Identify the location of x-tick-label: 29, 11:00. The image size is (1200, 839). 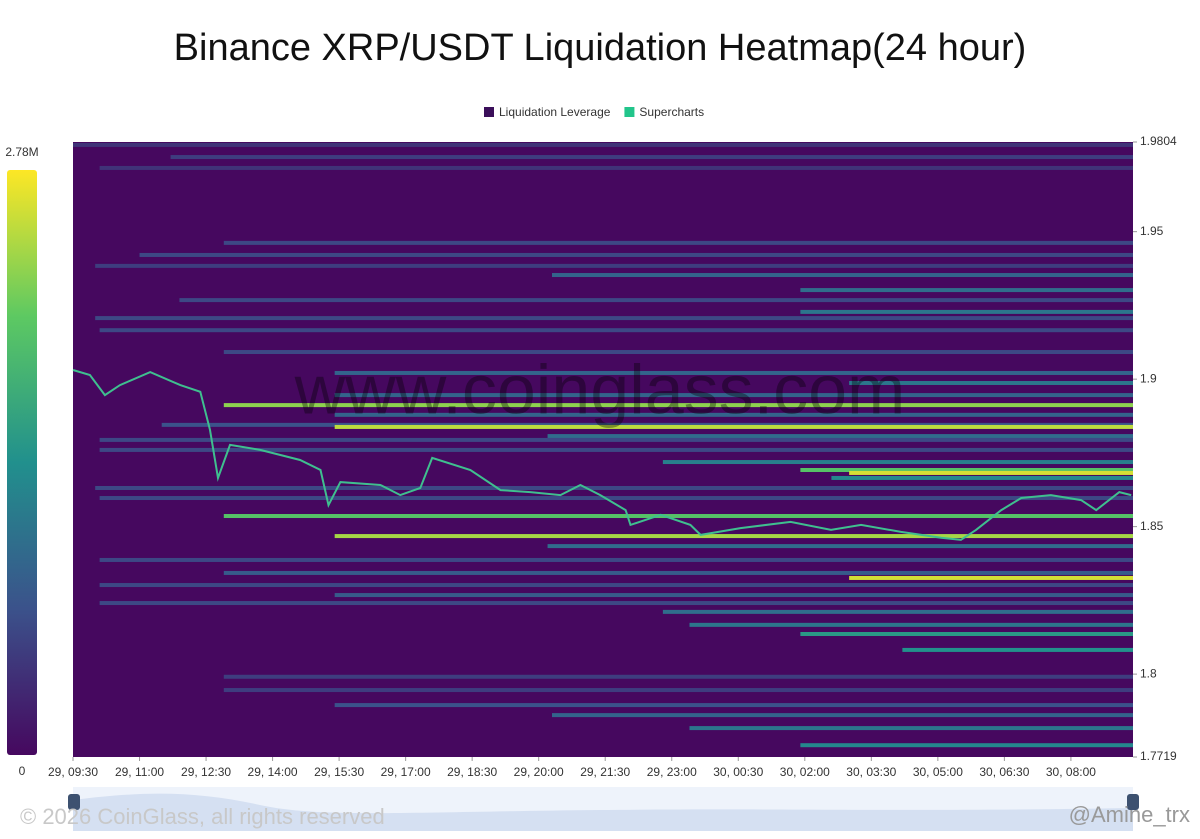
(139, 772).